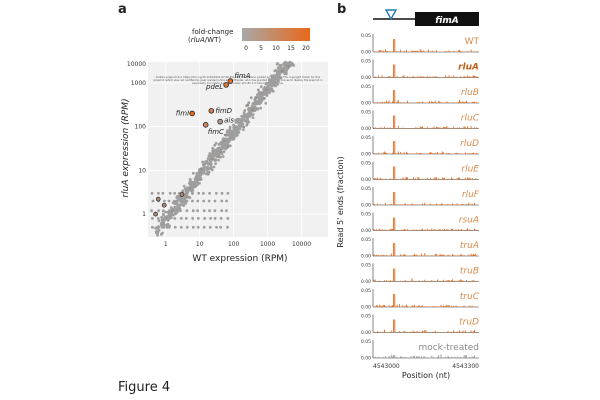 This screenshot has width=600, height=400. Describe the element at coordinates (291, 48) in the screenshot. I see `legend-tick: 15` at that location.